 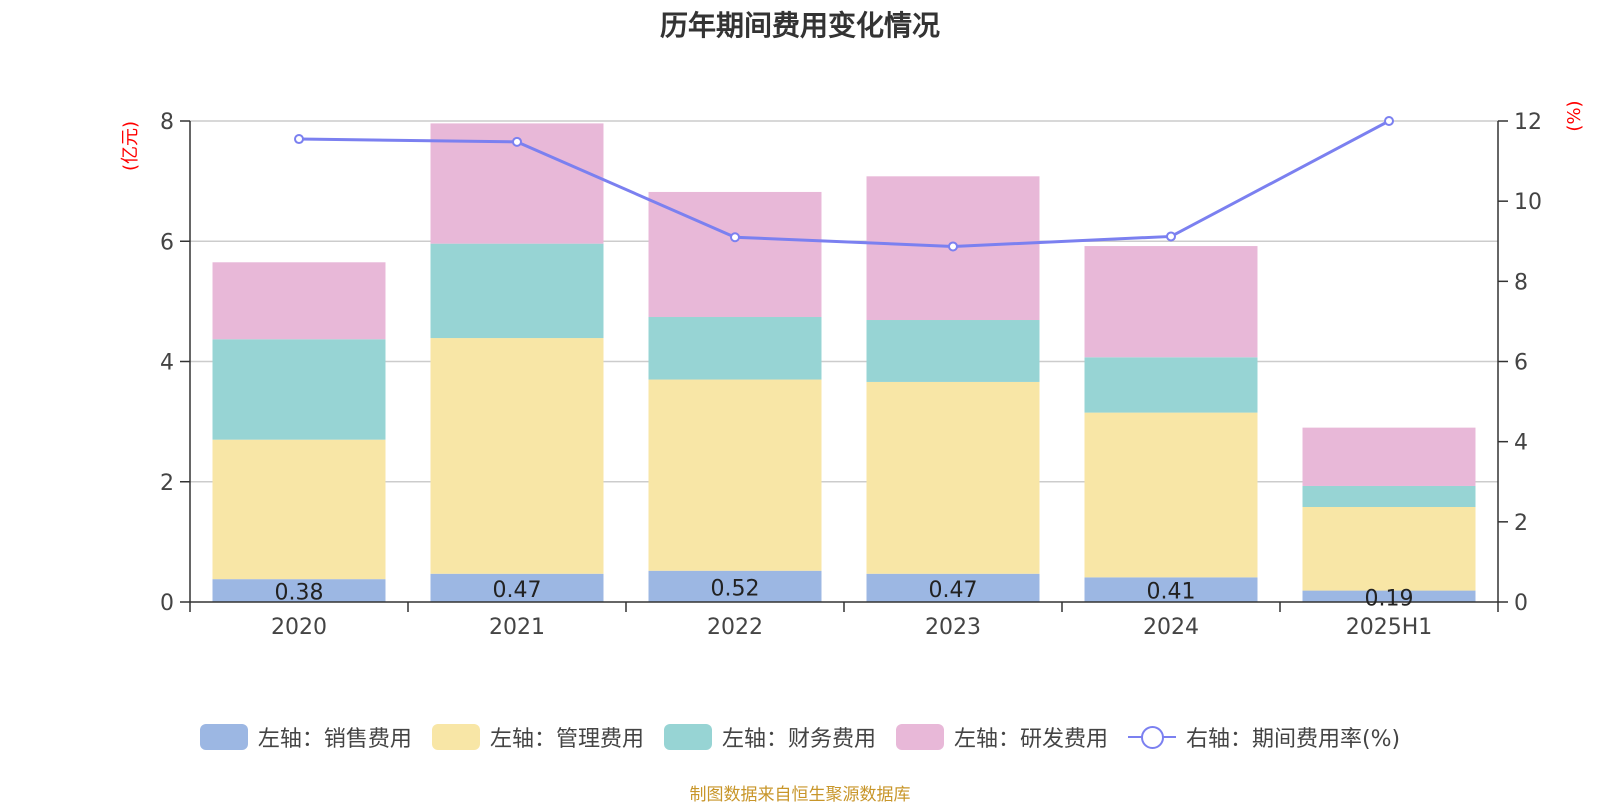 I want to click on right-axis-tick-label: 6, so click(x=1521, y=363).